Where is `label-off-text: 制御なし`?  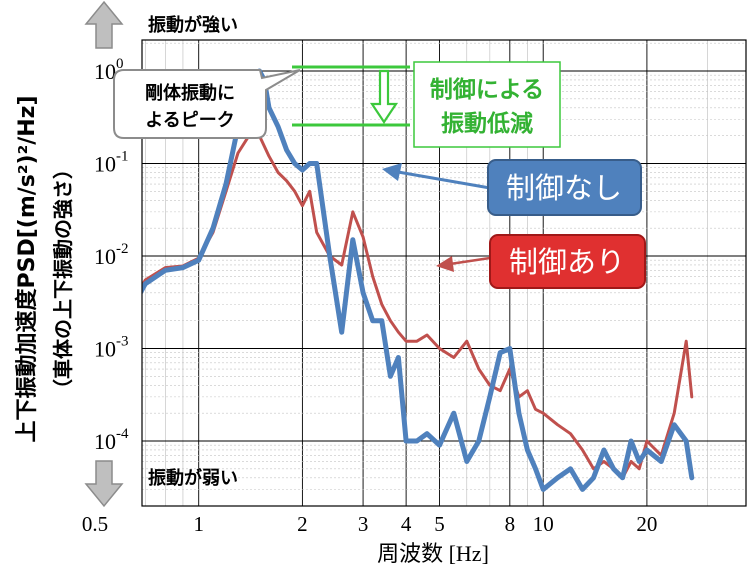
label-off-text: 制御なし is located at coordinates (564, 188).